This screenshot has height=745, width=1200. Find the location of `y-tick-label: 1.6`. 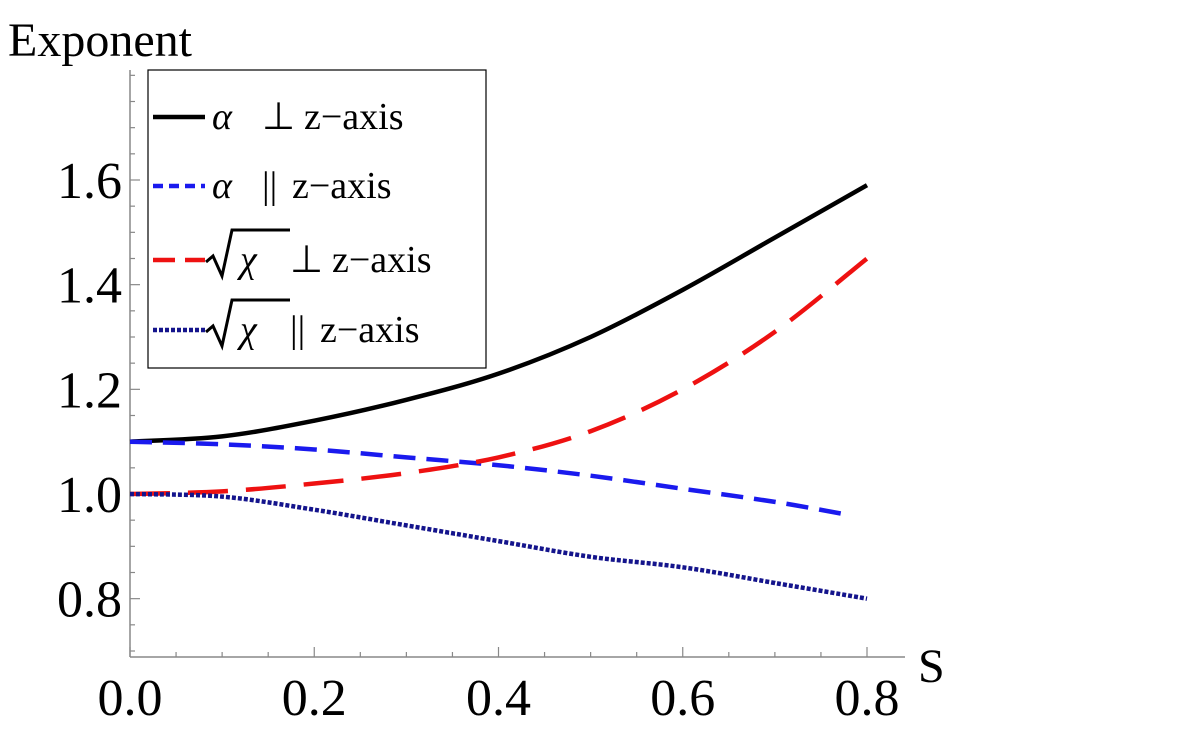

y-tick-label: 1.6 is located at coordinates (89, 181).